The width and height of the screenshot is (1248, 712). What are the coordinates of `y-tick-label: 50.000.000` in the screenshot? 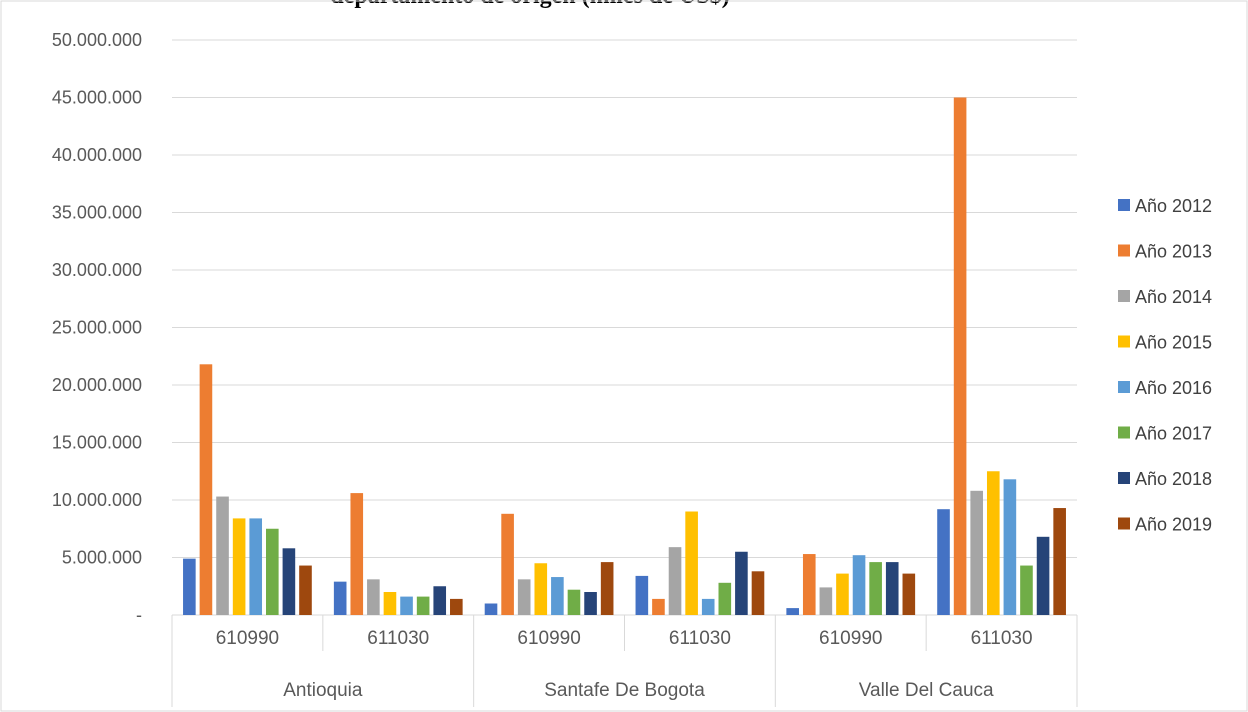 It's located at (97, 40).